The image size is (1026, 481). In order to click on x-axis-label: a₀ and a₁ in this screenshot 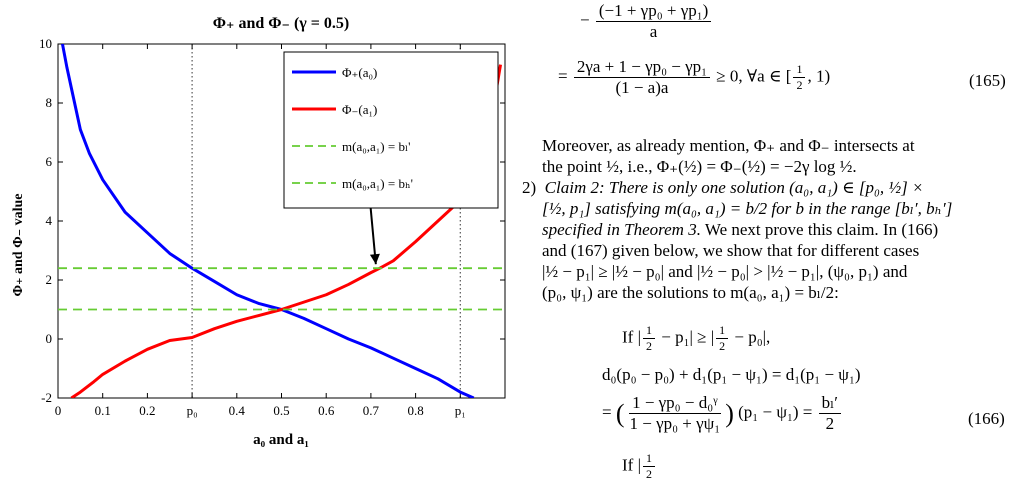, I will do `click(281, 440)`.